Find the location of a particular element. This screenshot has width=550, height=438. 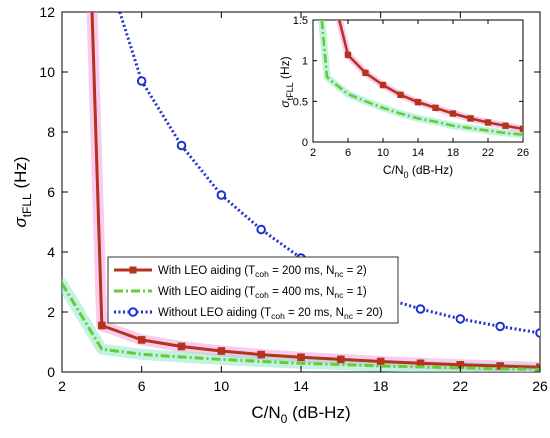

inset-y-axis-label: σtFLL (Hz) is located at coordinates (286, 81).